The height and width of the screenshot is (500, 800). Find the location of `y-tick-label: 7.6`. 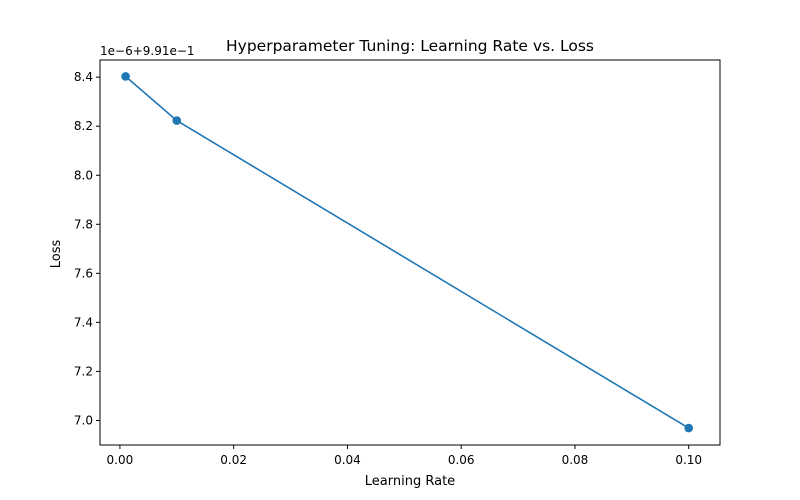

y-tick-label: 7.6 is located at coordinates (83, 273).